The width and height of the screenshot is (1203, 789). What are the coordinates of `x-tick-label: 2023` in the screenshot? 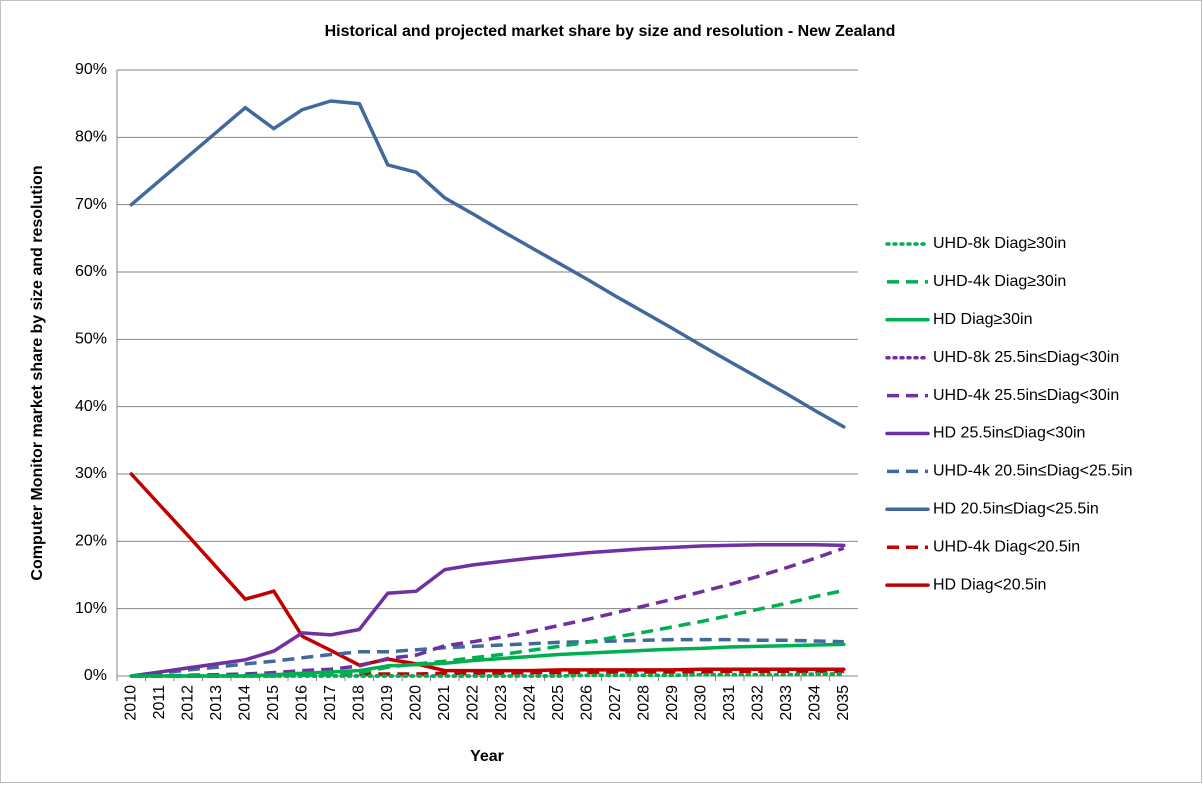 It's located at (501, 703).